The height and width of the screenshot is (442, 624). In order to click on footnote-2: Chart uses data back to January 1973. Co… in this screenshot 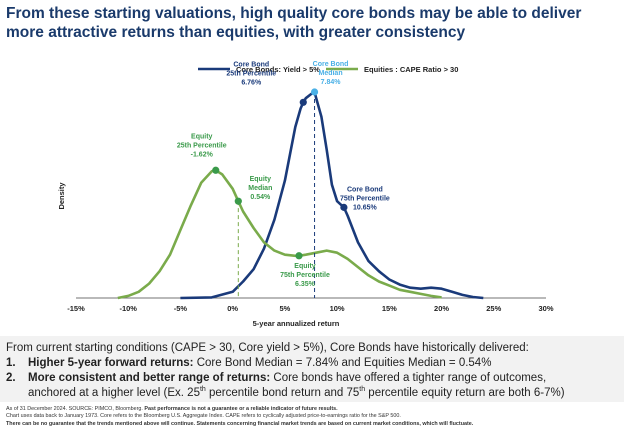, I will do `click(203, 416)`.